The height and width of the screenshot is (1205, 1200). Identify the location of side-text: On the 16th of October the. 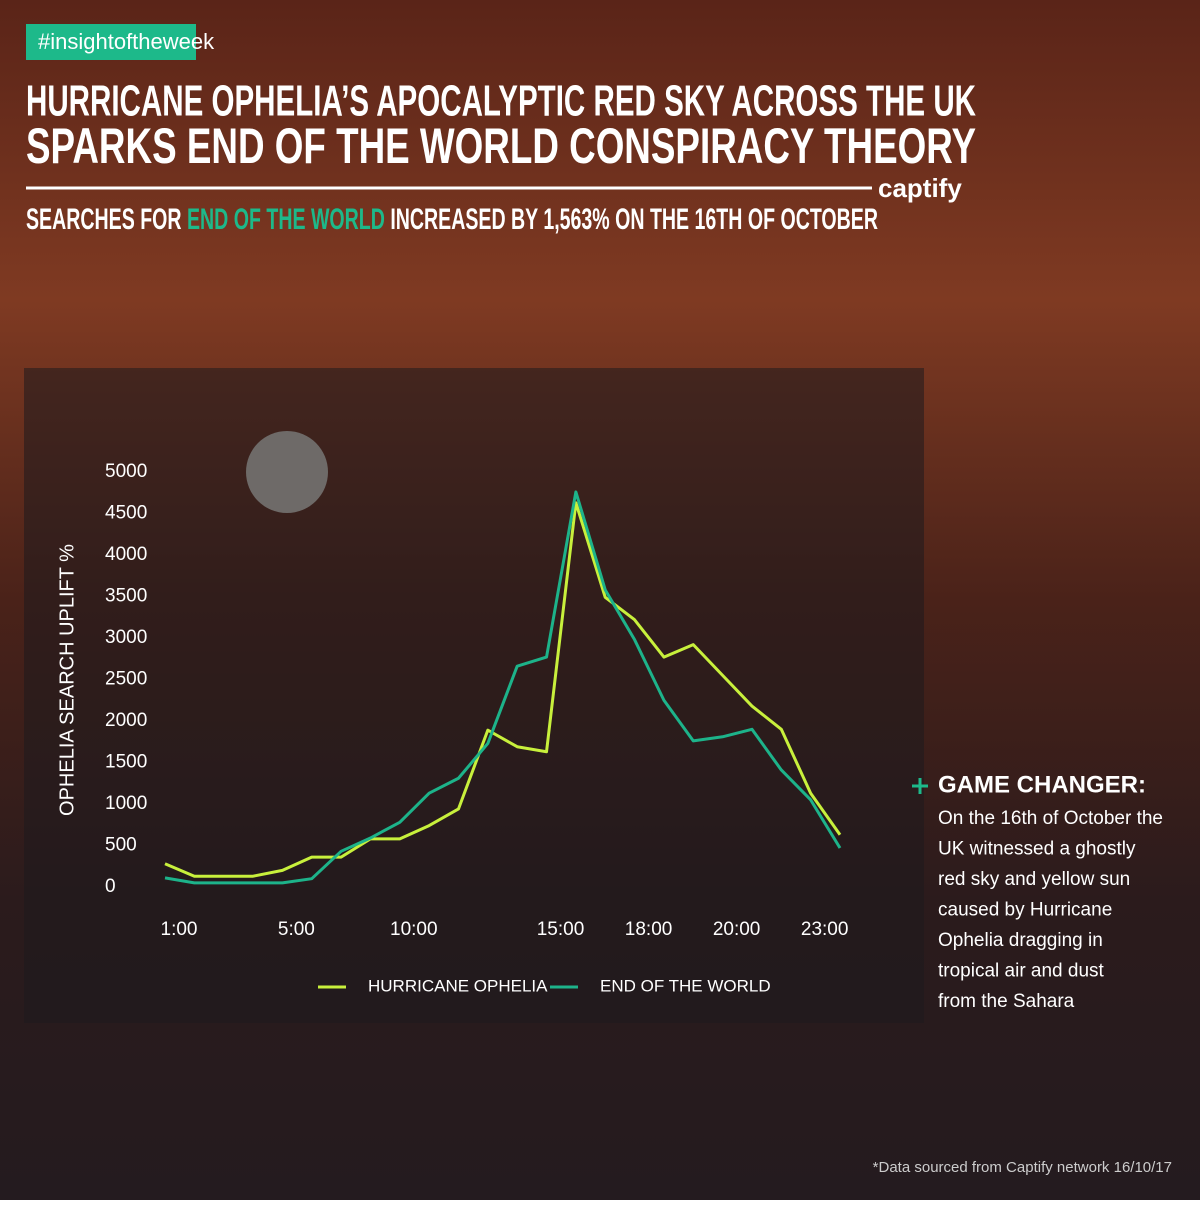
(1050, 818).